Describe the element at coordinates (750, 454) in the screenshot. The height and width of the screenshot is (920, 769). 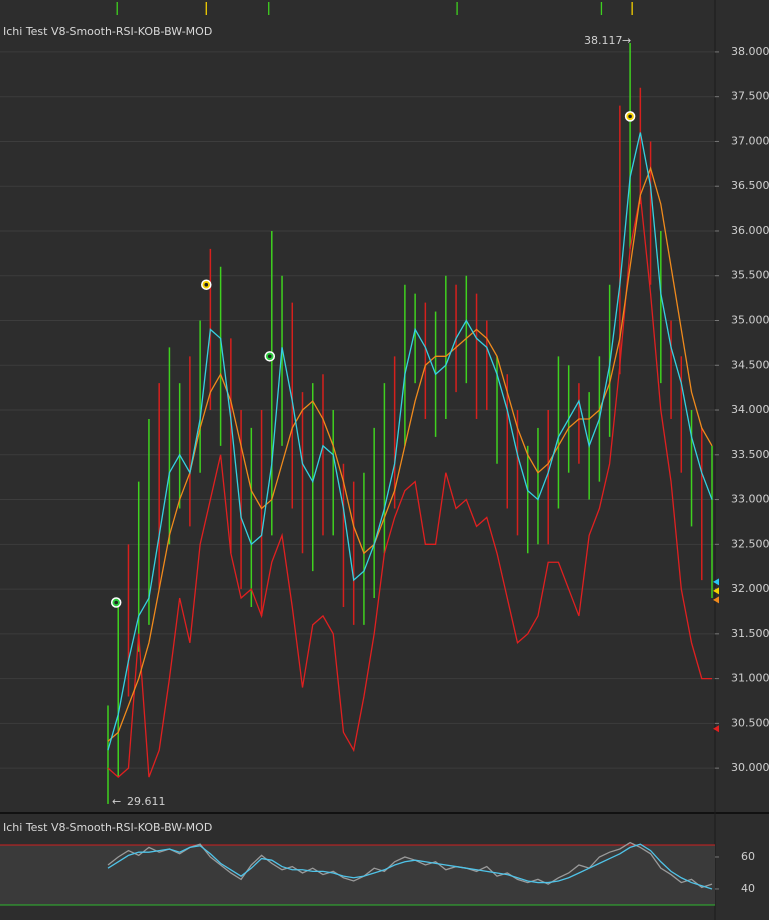
I see `y-tick-label: 33.500` at that location.